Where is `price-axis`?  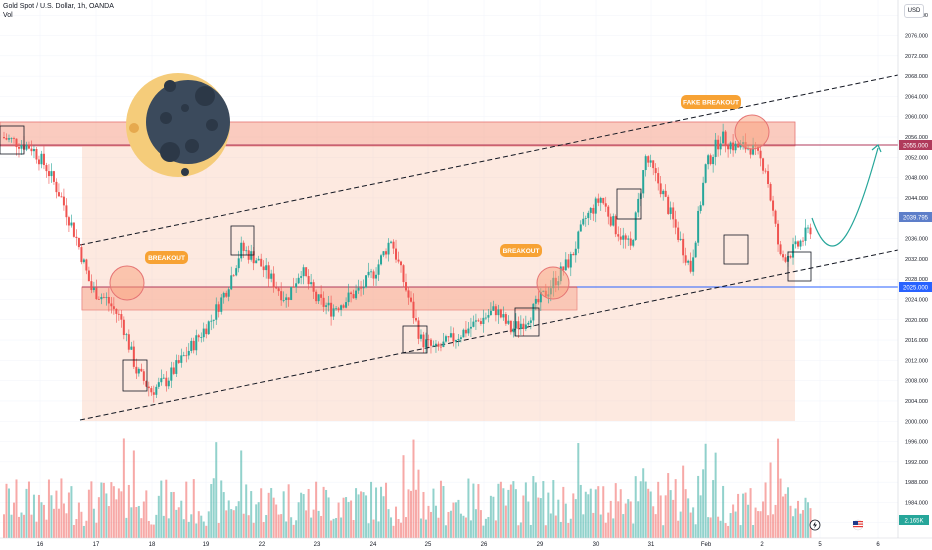 price-axis is located at coordinates (915, 275).